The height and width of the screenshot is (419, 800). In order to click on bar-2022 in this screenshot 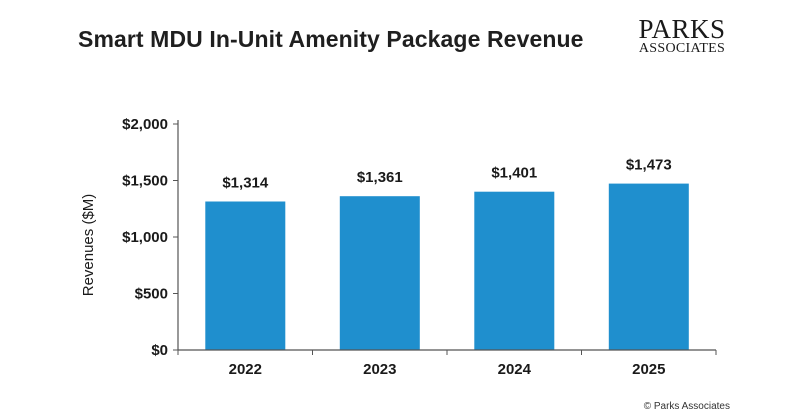, I will do `click(245, 275)`.